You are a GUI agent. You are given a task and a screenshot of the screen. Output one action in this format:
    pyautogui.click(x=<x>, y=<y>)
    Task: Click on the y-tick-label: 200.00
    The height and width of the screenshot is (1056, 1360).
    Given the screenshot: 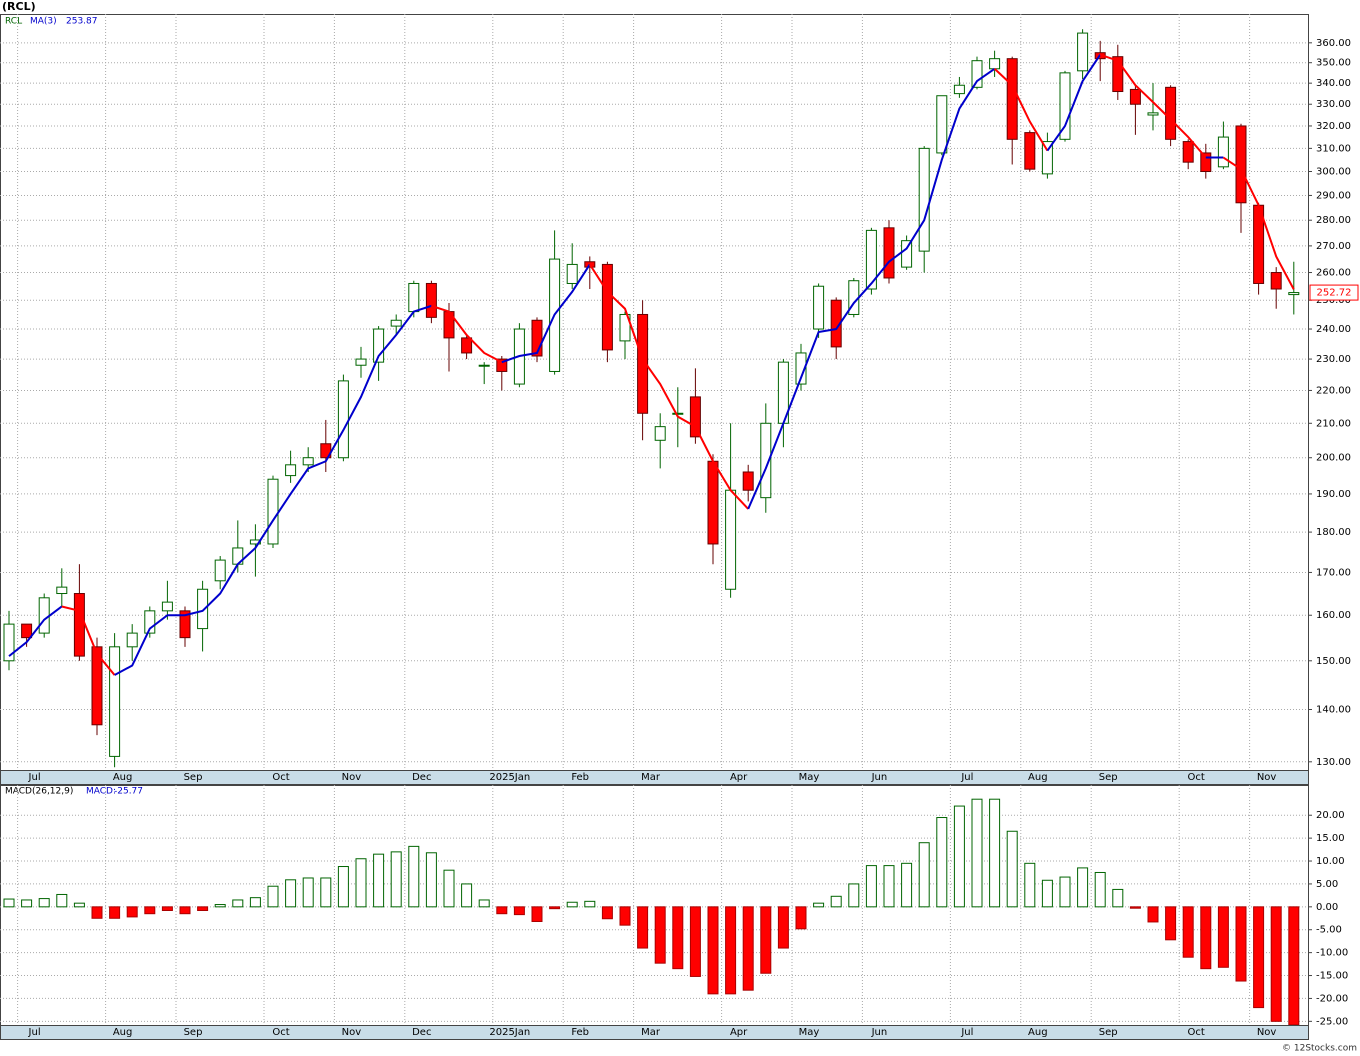 What is the action you would take?
    pyautogui.click(x=1333, y=458)
    